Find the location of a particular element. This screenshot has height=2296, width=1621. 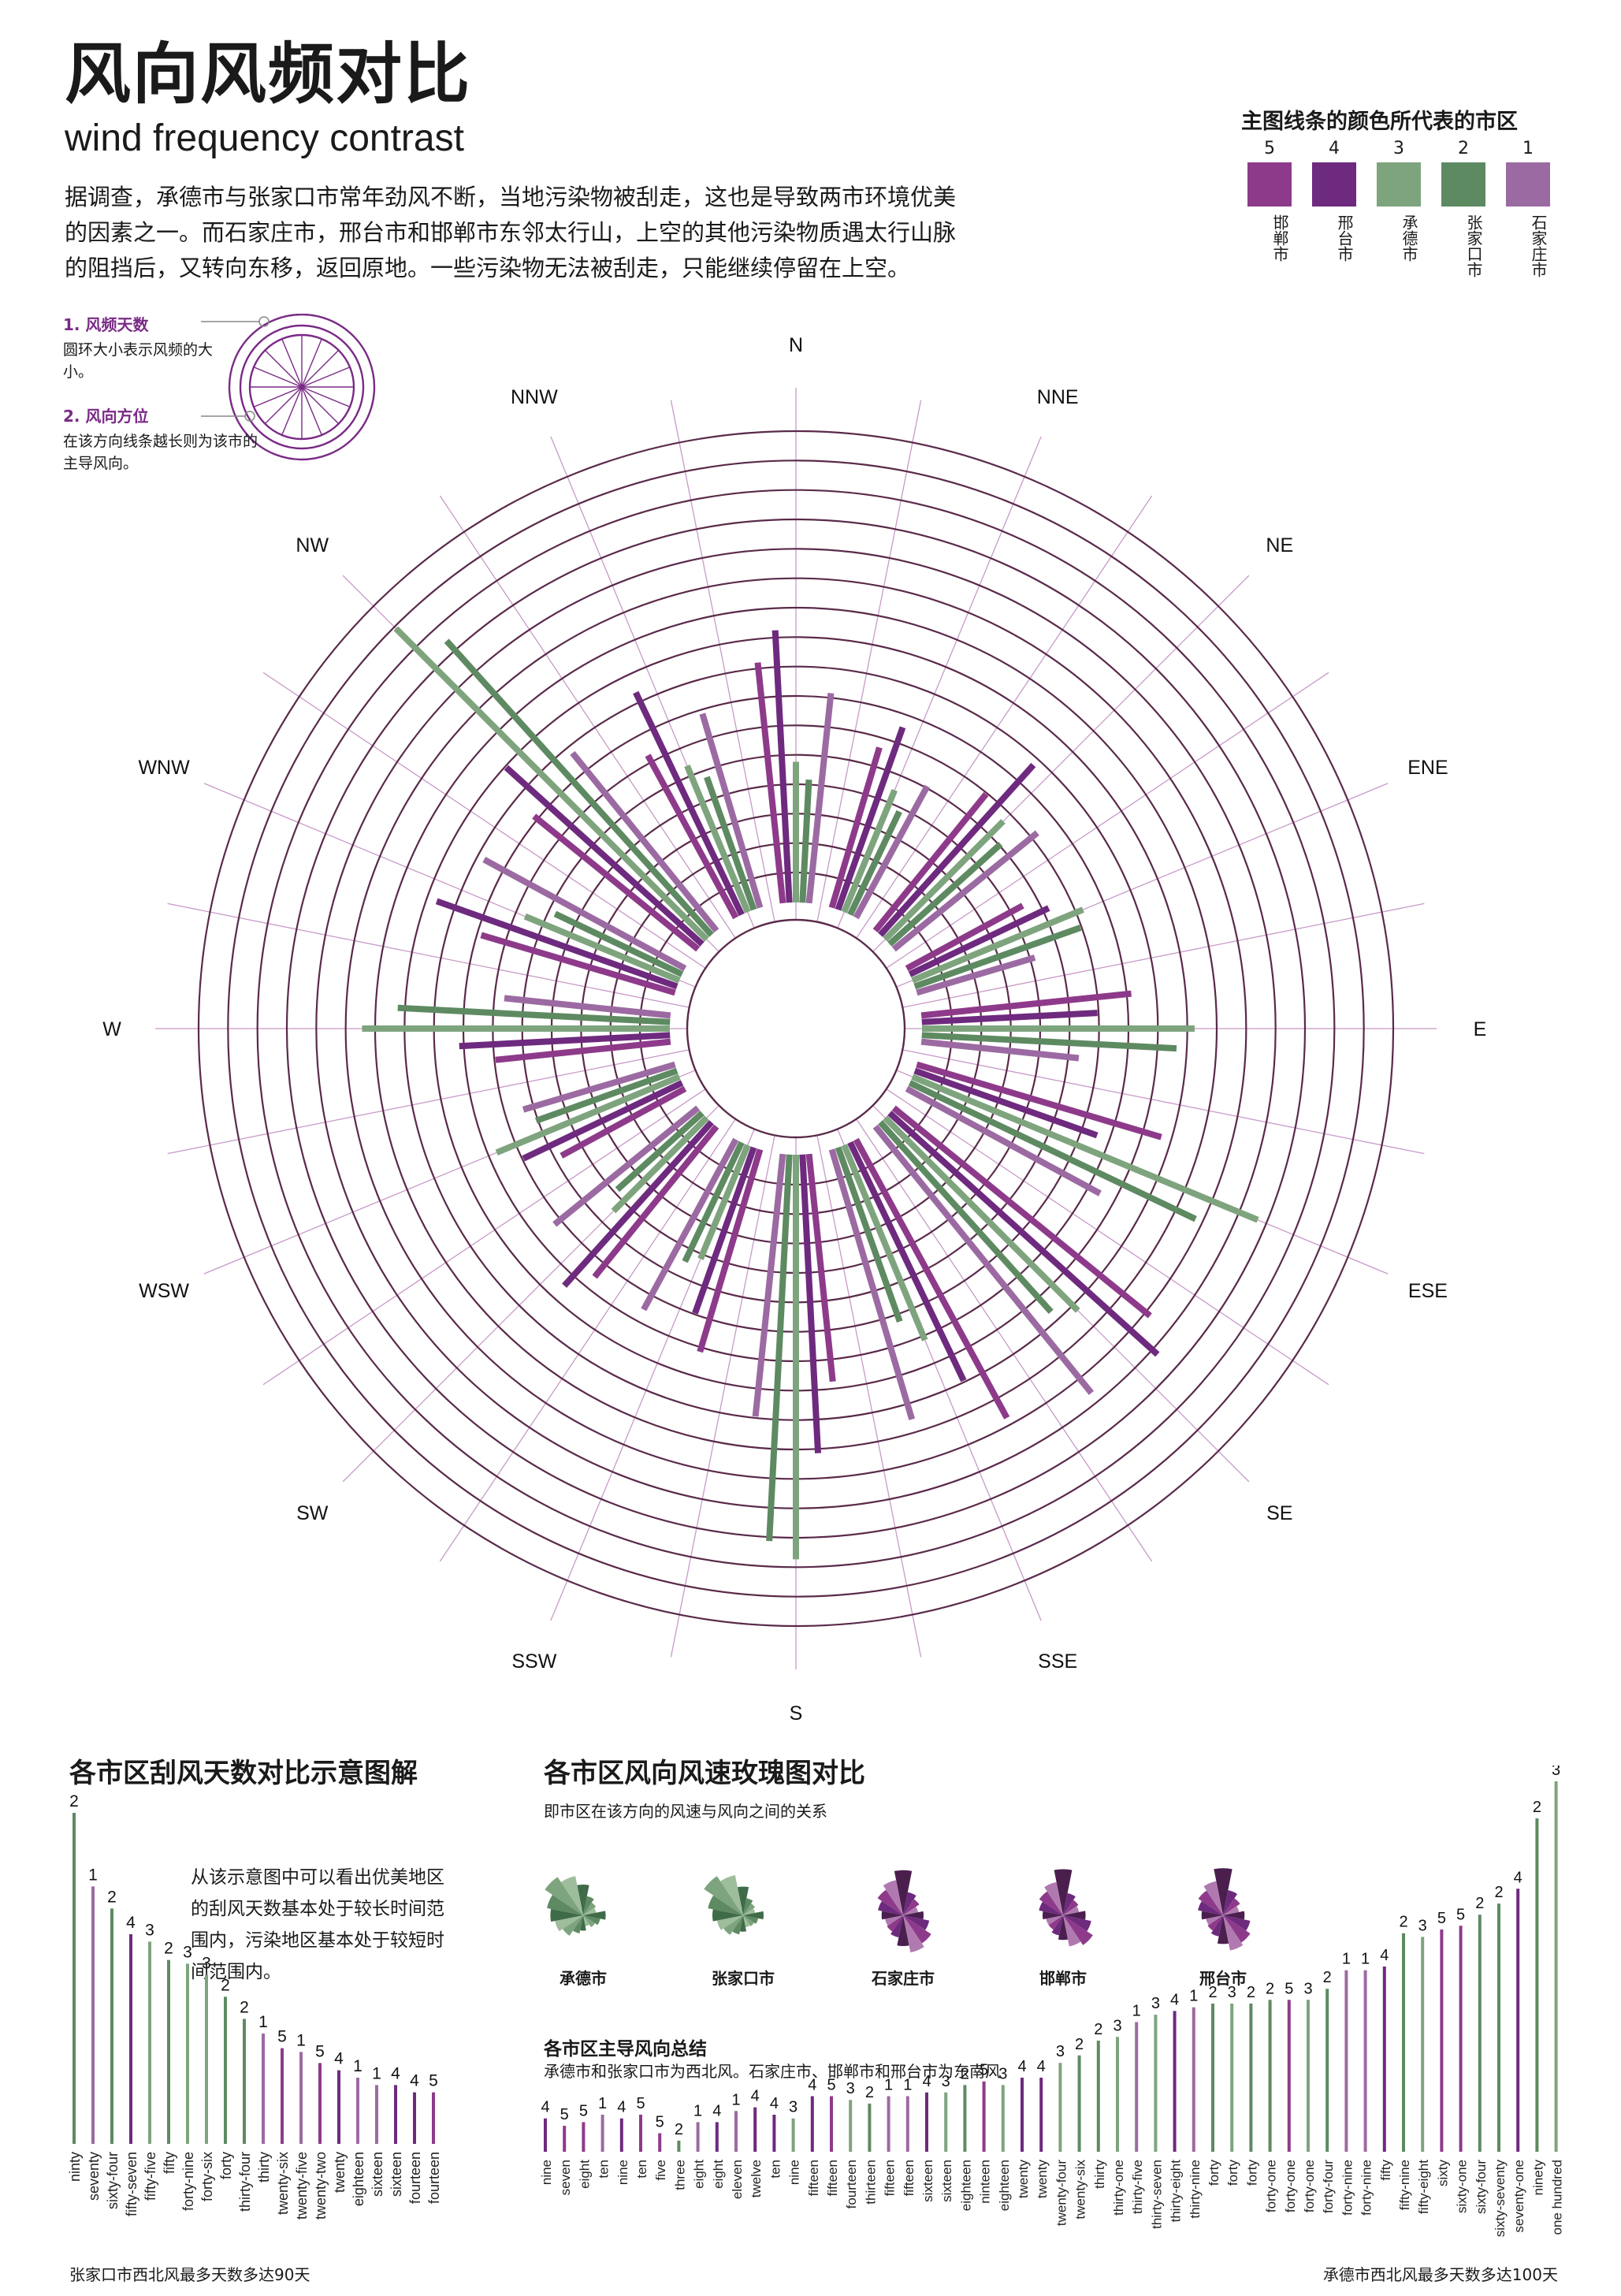

direction-label: N is located at coordinates (796, 345).